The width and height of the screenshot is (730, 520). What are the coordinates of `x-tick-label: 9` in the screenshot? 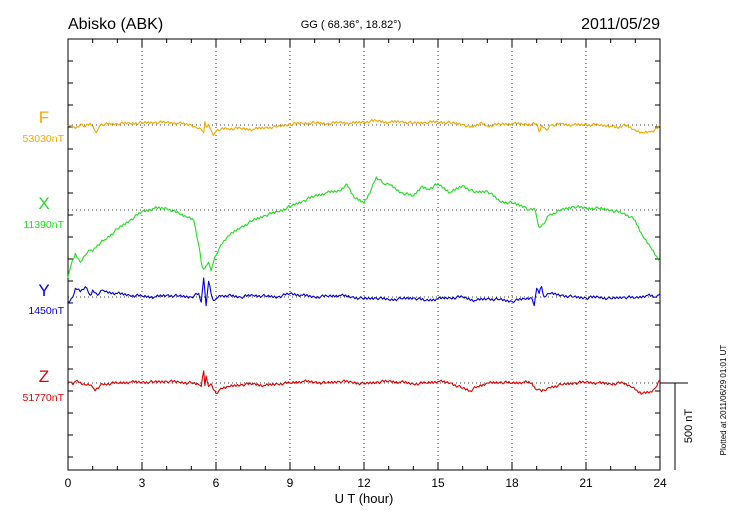 It's located at (290, 483).